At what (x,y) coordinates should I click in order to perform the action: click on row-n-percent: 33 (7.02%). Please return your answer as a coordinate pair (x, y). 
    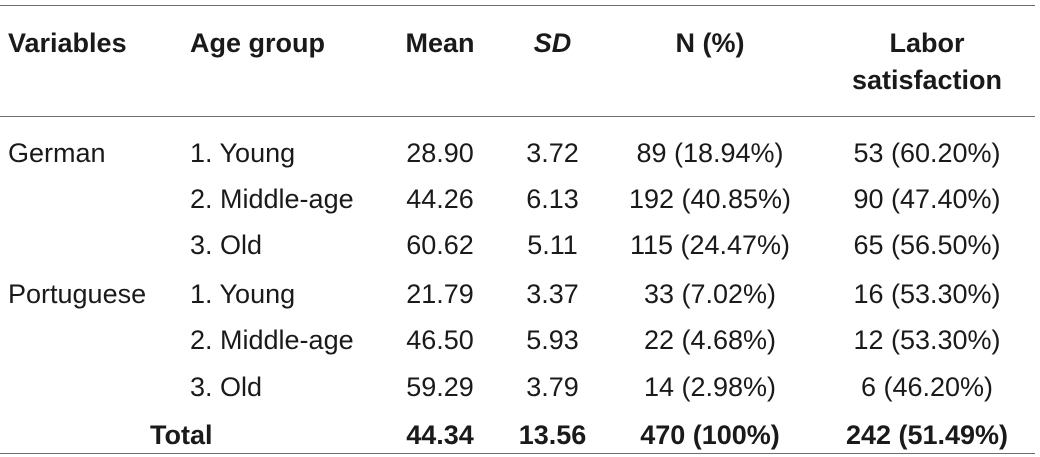
    Looking at the image, I should click on (710, 294).